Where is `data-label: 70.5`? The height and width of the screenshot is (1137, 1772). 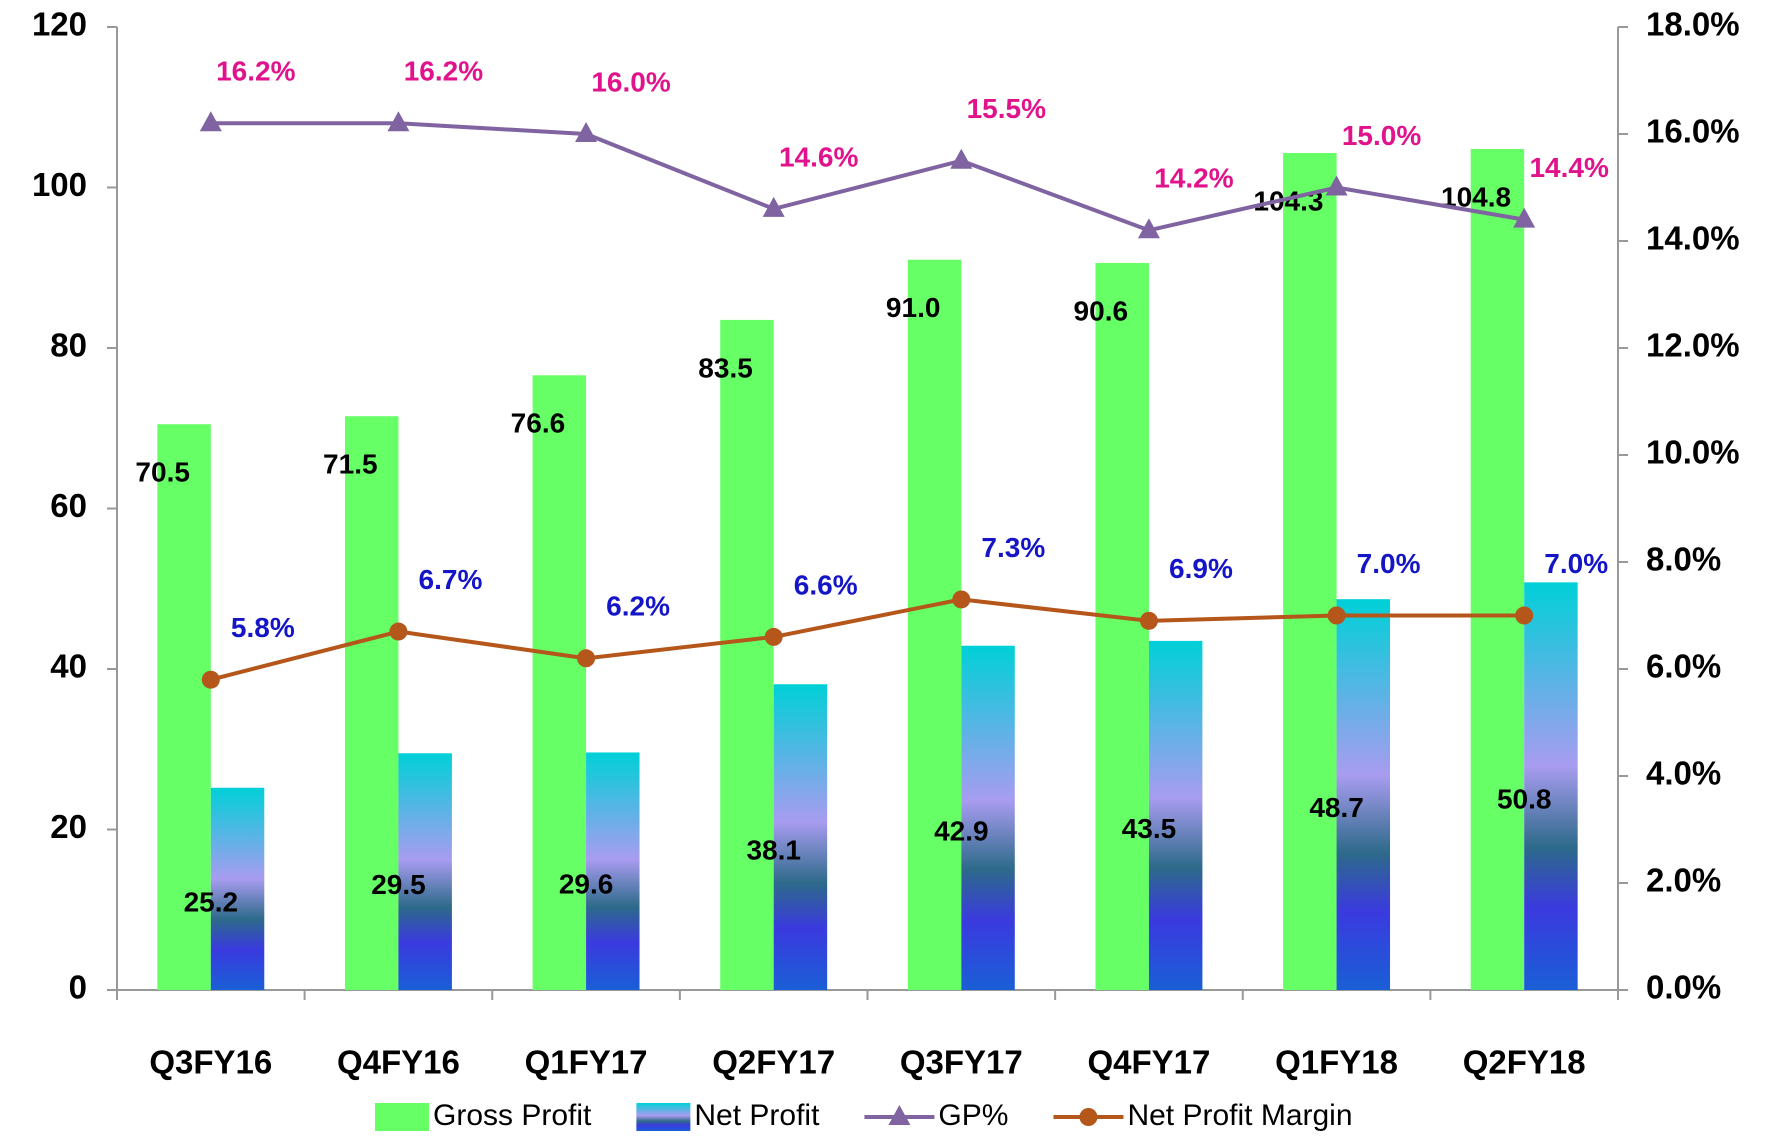
data-label: 70.5 is located at coordinates (162, 472).